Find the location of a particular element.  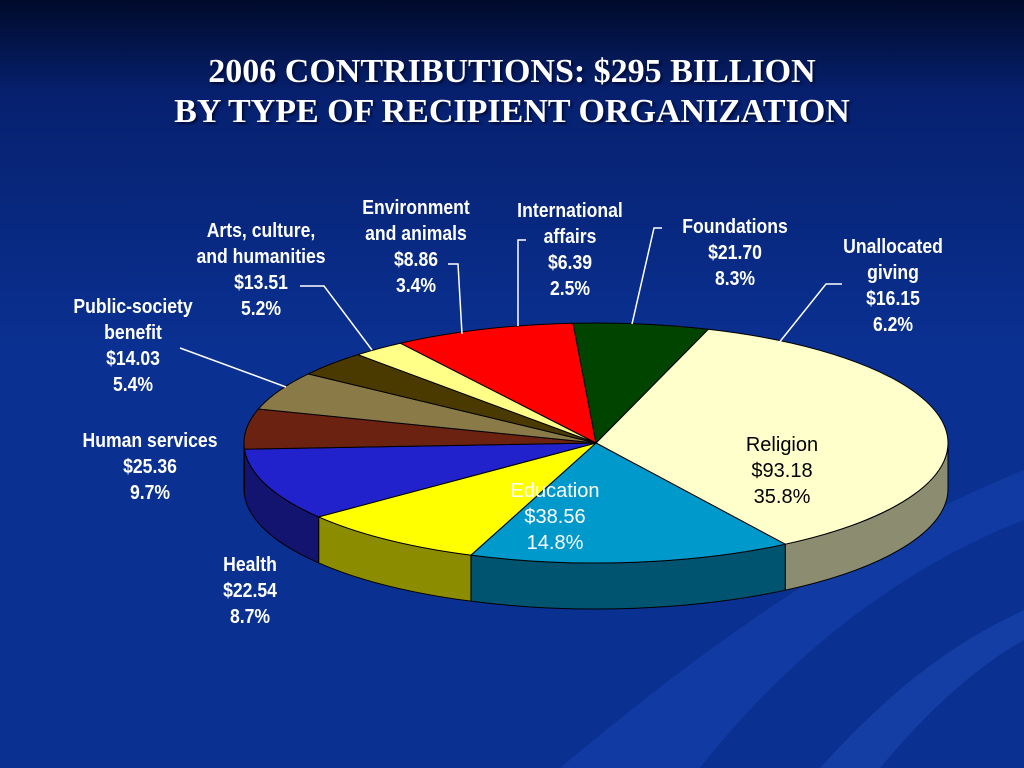

label-human-services-name: Human services is located at coordinates (150, 441).